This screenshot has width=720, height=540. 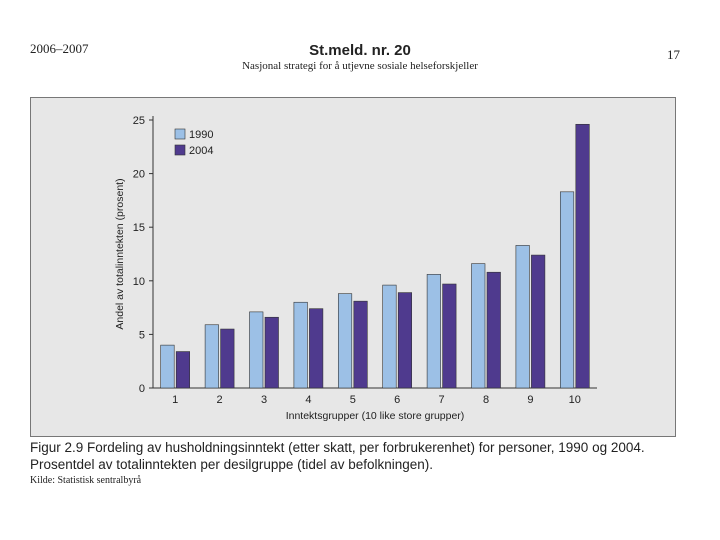 What do you see at coordinates (139, 282) in the screenshot?
I see `y-tick-label: 10` at bounding box center [139, 282].